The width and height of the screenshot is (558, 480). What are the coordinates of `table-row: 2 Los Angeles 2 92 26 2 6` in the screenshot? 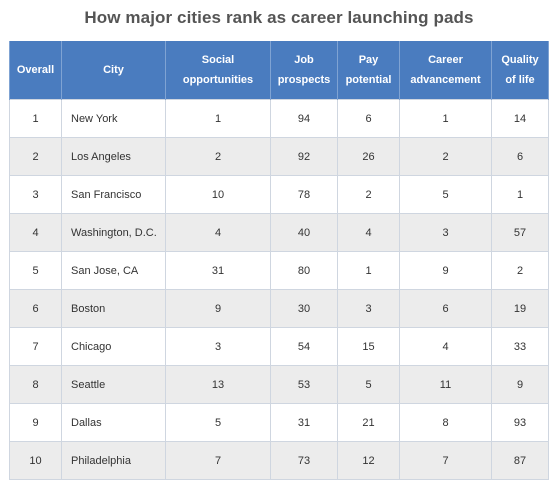 It's located at (279, 156).